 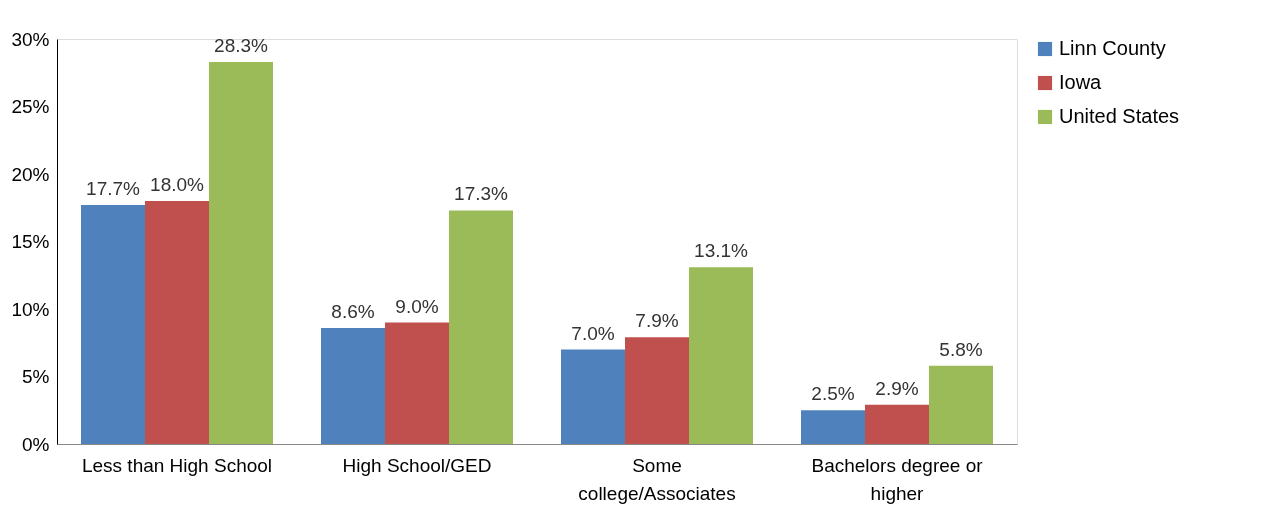 What do you see at coordinates (1081, 82) in the screenshot?
I see `legend-label: Iowa` at bounding box center [1081, 82].